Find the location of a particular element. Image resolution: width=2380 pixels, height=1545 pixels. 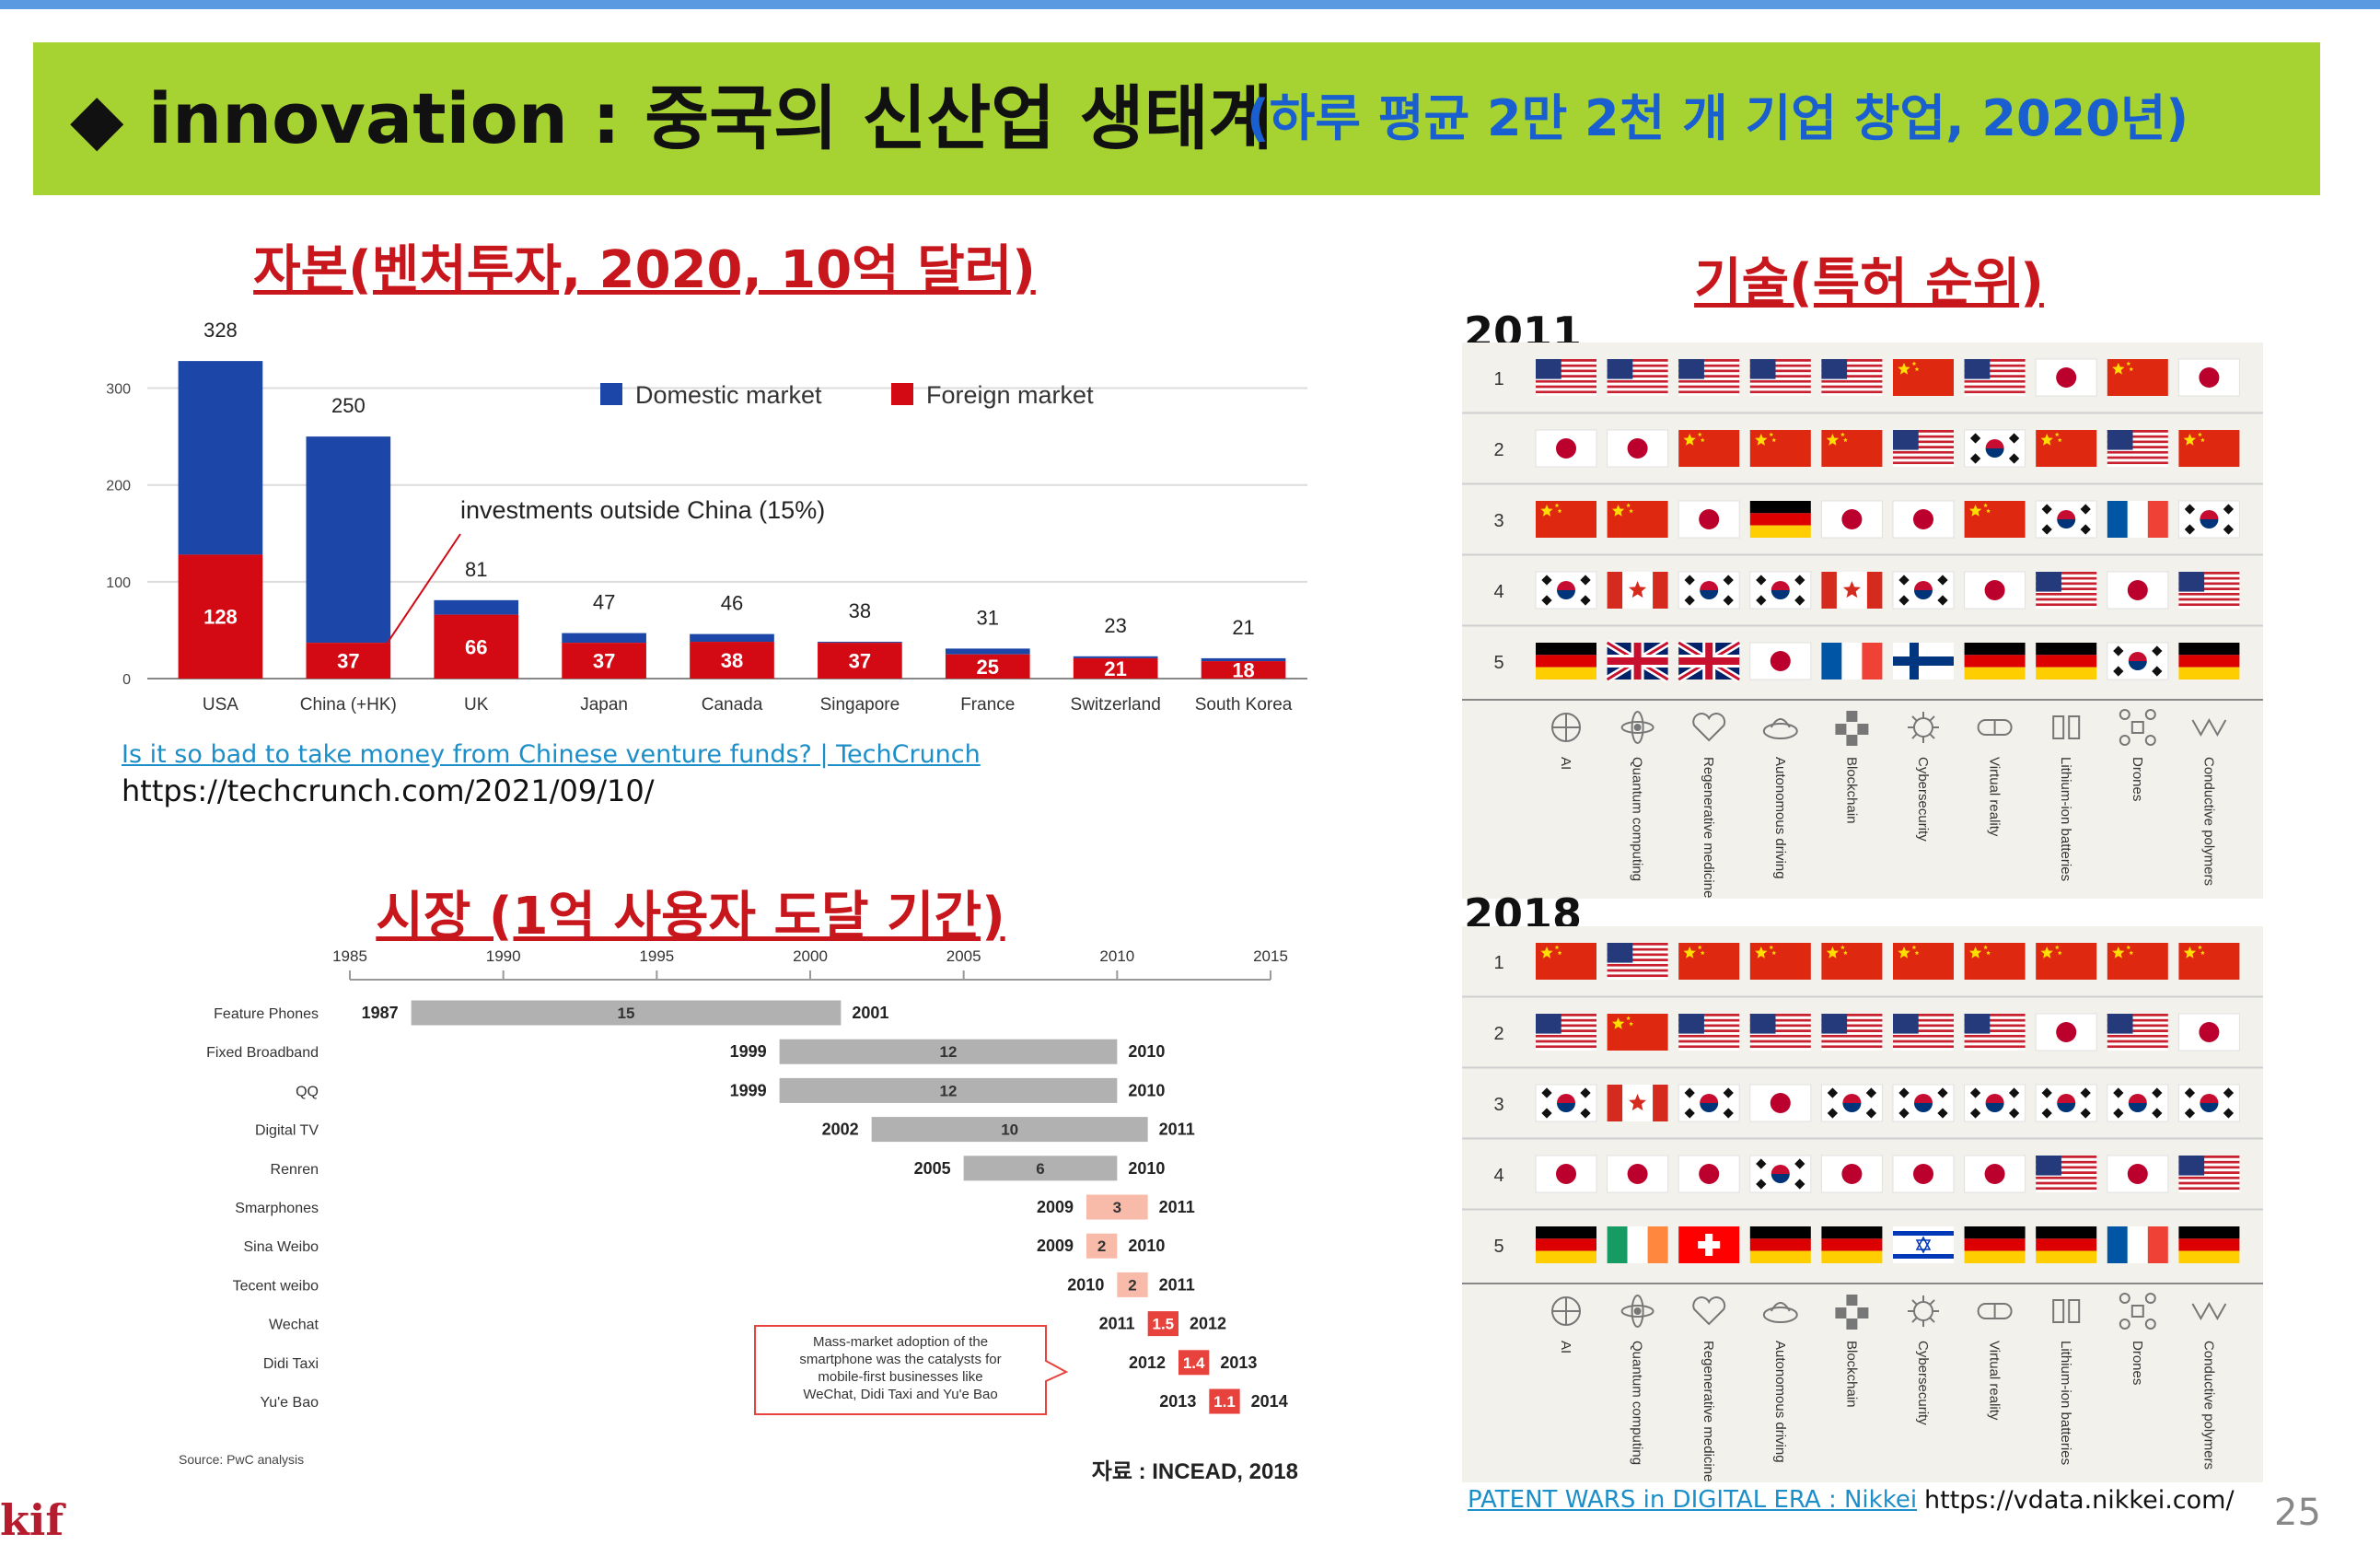

row-label: Fixed Broadband is located at coordinates (262, 1053).